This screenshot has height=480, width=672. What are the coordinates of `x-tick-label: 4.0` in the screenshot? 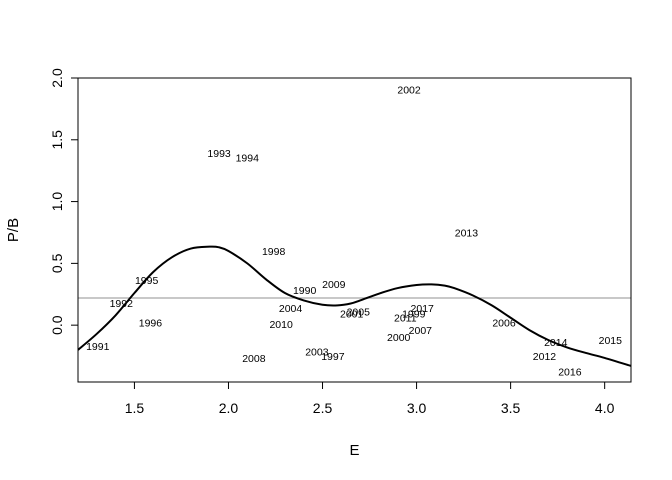 It's located at (605, 408).